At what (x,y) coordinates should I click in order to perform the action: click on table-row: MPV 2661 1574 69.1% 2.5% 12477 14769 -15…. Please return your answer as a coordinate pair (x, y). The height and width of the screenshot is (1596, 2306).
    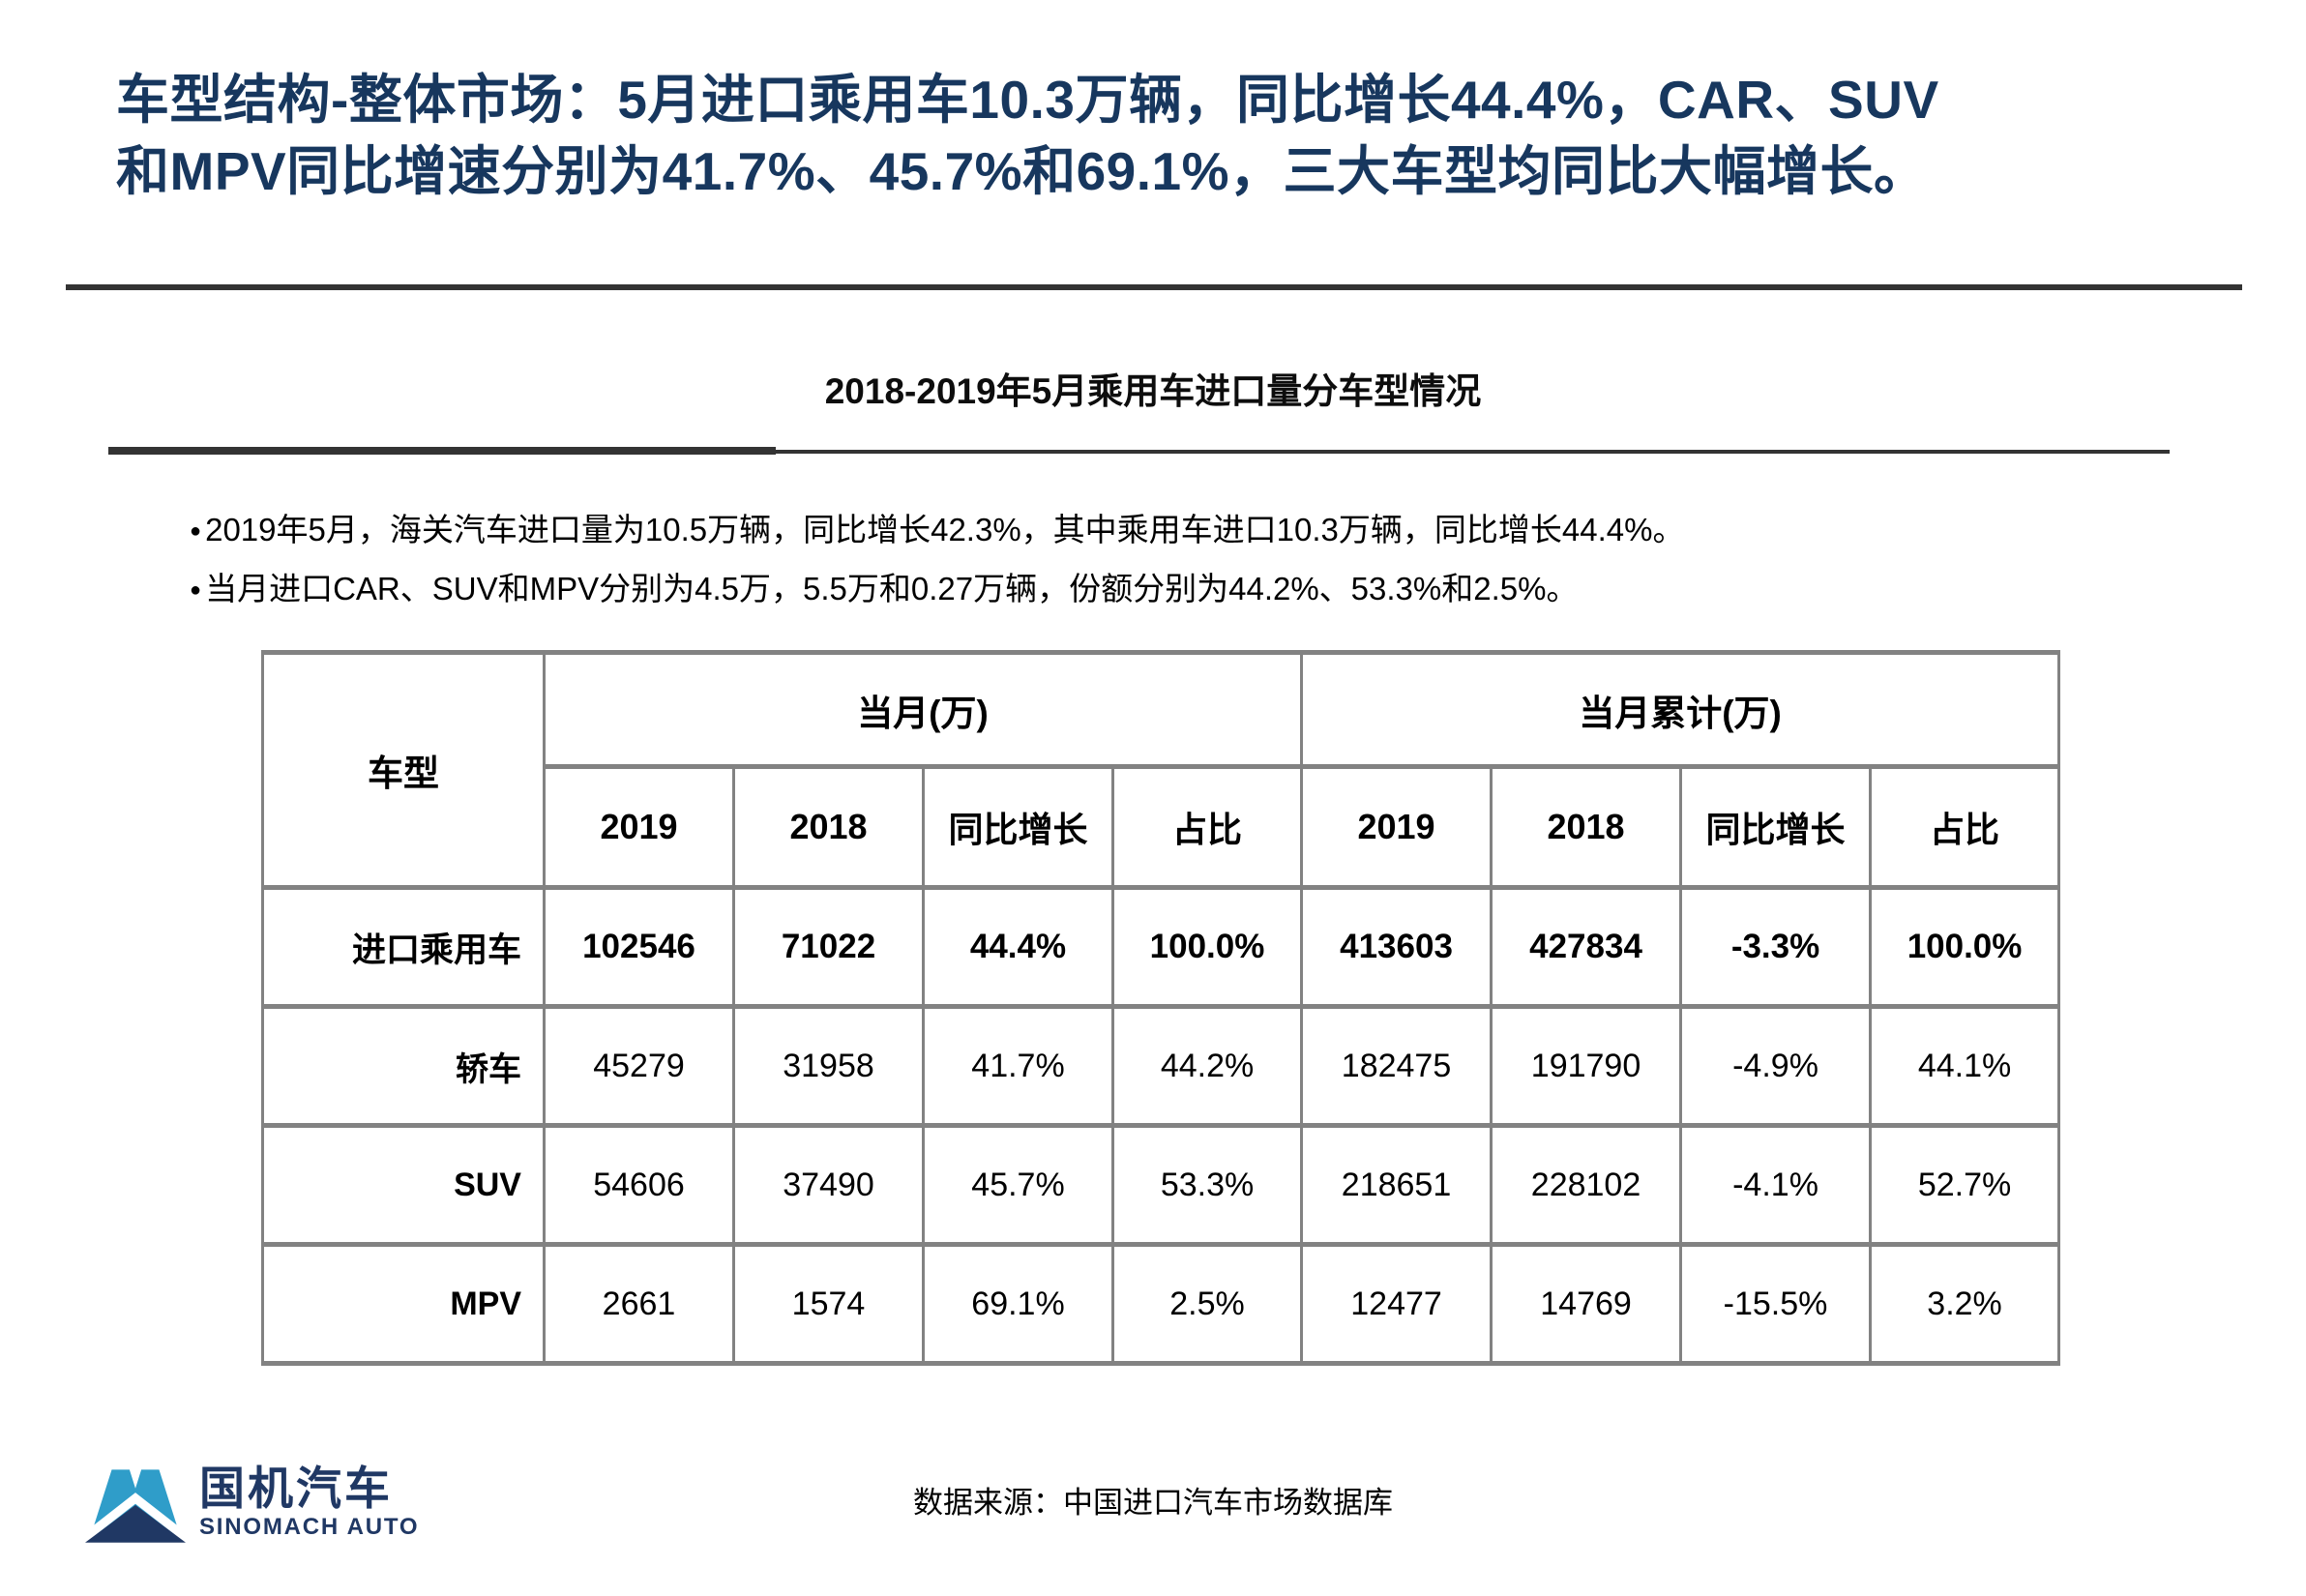
    Looking at the image, I should click on (1161, 1304).